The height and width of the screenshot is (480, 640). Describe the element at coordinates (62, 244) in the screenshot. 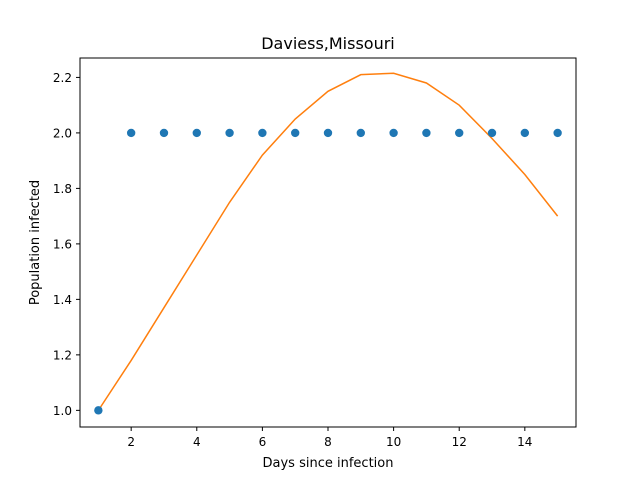

I see `y-tick-label: 1.6` at that location.